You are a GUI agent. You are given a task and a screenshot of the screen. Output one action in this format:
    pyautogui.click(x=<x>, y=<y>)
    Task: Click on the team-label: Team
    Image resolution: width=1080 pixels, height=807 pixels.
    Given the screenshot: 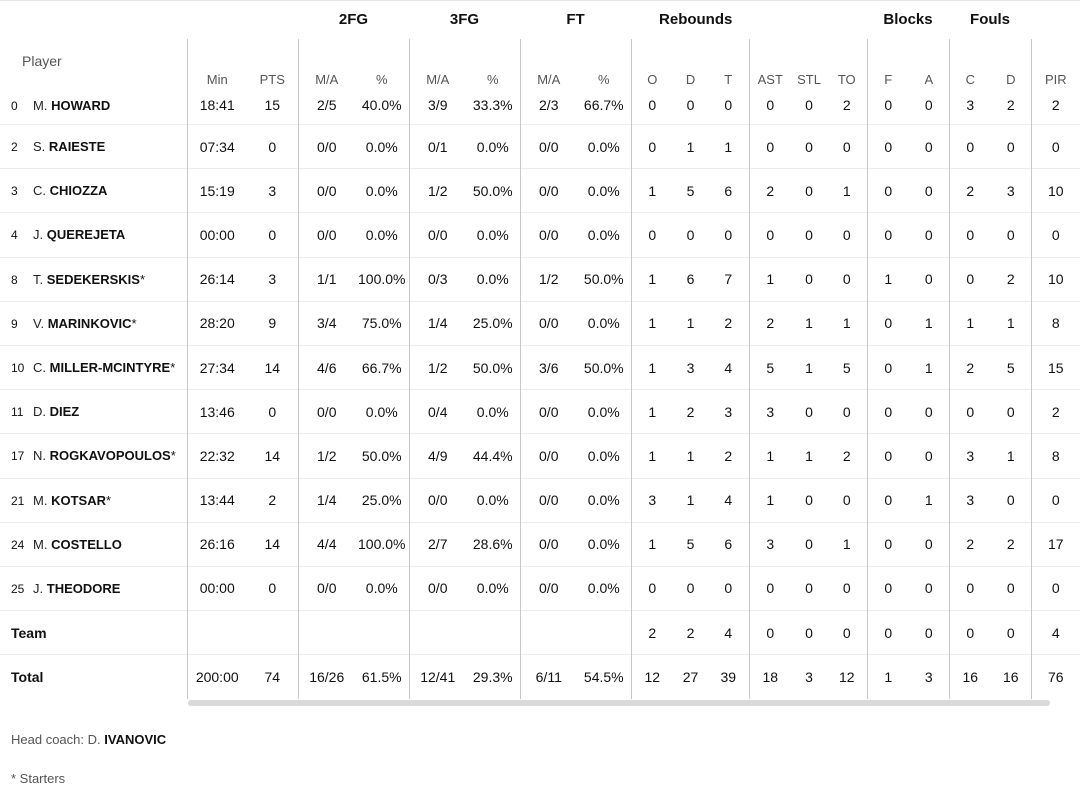 What is the action you would take?
    pyautogui.click(x=93, y=632)
    